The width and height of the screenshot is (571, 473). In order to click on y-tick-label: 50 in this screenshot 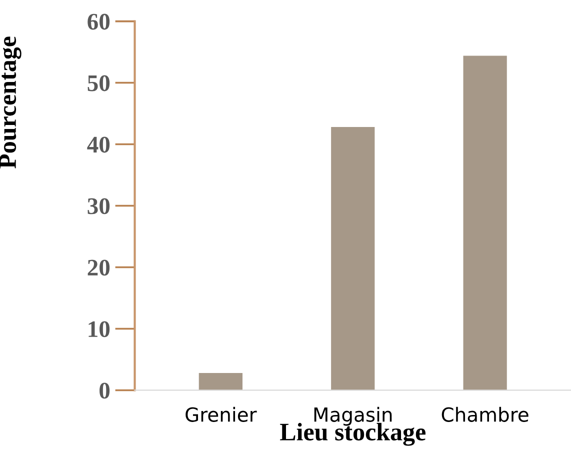, I will do `click(99, 83)`.